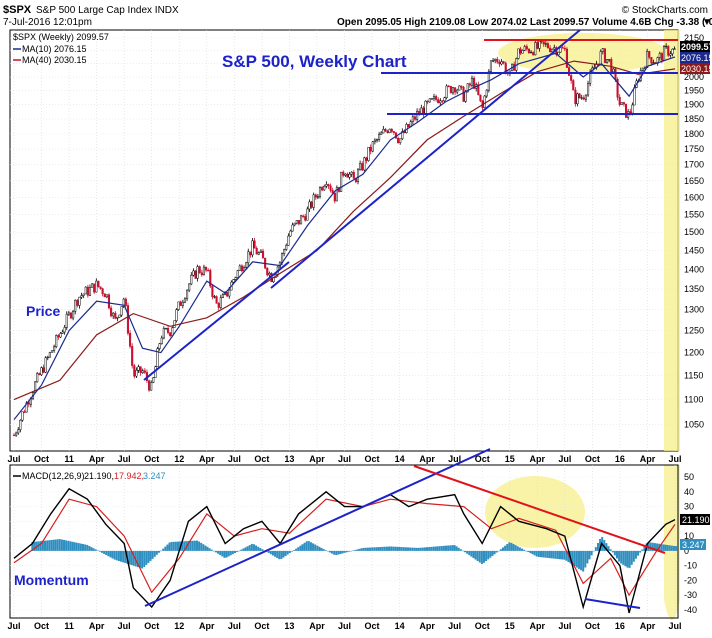  I want to click on macd-tick-10: 10, so click(689, 536).